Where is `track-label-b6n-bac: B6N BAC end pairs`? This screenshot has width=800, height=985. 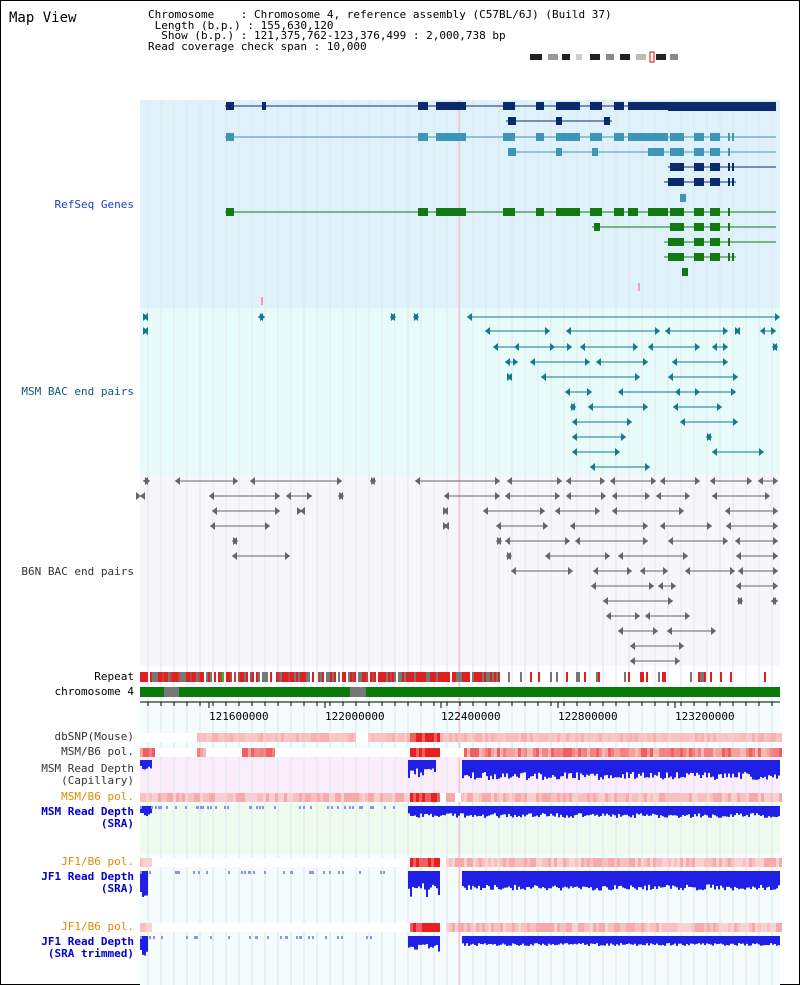
track-label-b6n-bac: B6N BAC end pairs is located at coordinates (77, 571).